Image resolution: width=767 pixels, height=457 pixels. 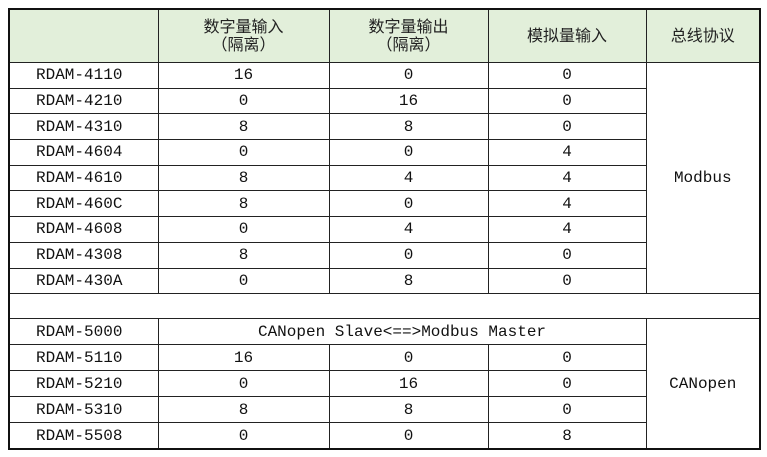 I want to click on spacer-row, so click(x=384, y=306).